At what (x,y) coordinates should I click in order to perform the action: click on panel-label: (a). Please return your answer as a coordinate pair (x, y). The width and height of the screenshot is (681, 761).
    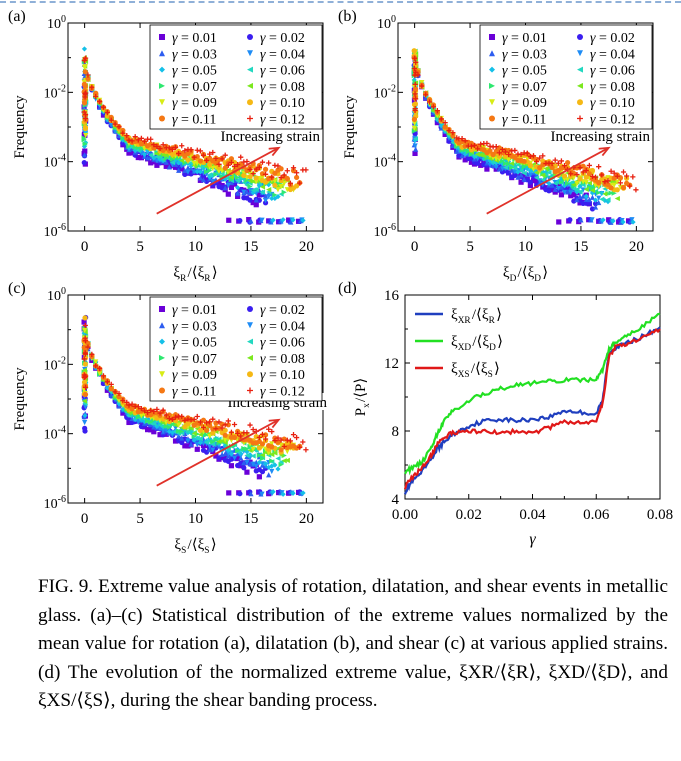
    Looking at the image, I should click on (17, 16).